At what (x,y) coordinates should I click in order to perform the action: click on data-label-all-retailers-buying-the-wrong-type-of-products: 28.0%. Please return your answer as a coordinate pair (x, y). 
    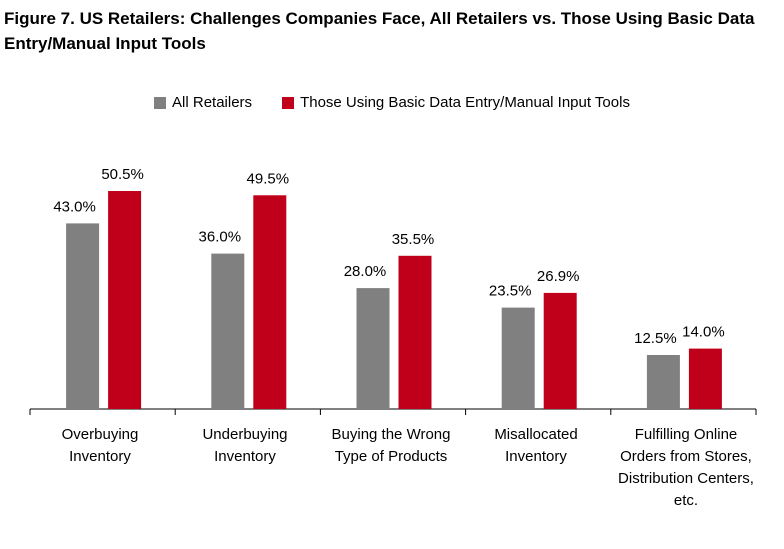
    Looking at the image, I should click on (365, 271).